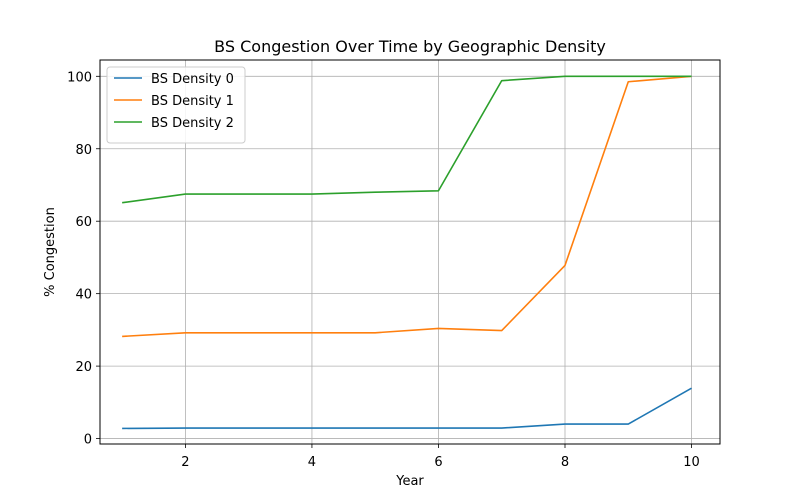 The width and height of the screenshot is (800, 500). I want to click on legend-entry-label: BS Density 2, so click(192, 123).